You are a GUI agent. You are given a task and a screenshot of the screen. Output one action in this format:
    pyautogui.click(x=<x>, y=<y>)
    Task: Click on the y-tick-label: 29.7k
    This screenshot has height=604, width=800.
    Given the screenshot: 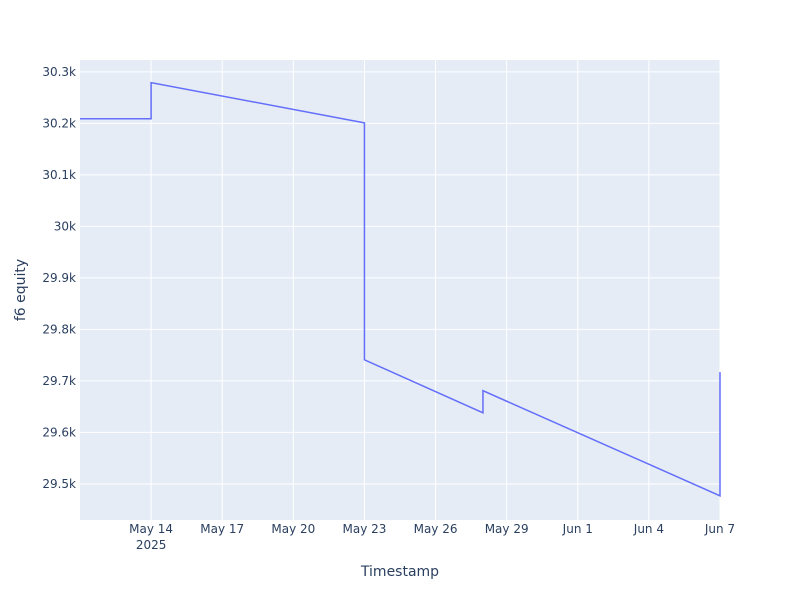 What is the action you would take?
    pyautogui.click(x=59, y=381)
    